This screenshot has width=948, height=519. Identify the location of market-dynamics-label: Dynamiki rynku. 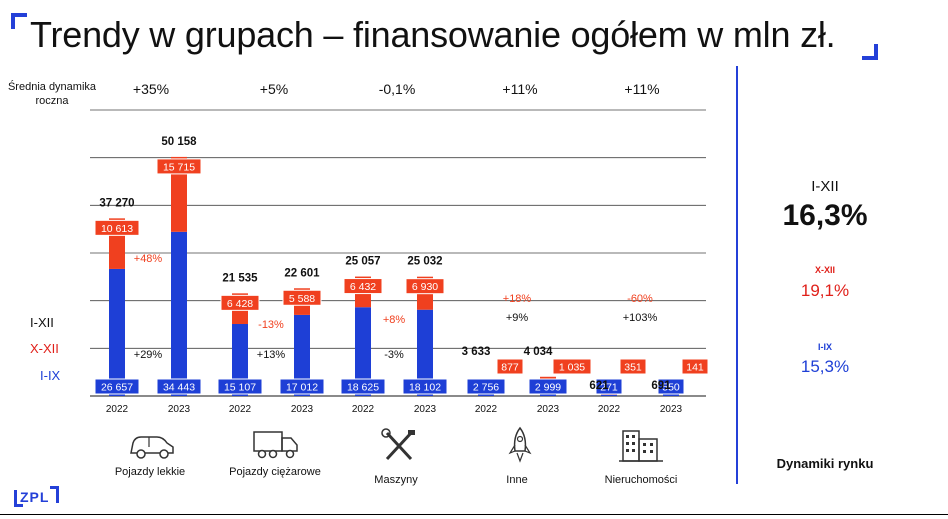
(825, 463).